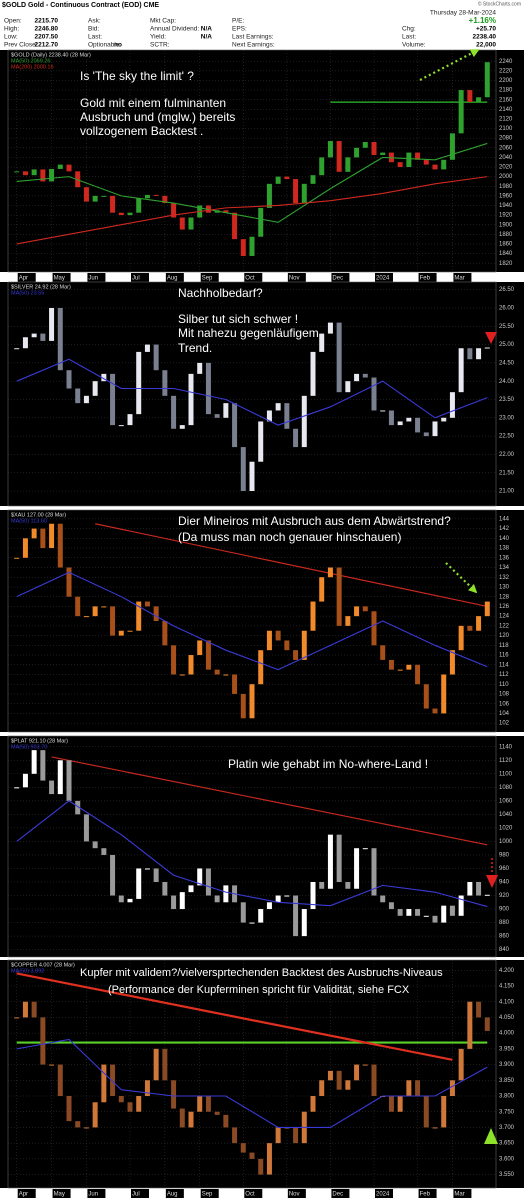  I want to click on y-tick-label: 1860, so click(506, 245).